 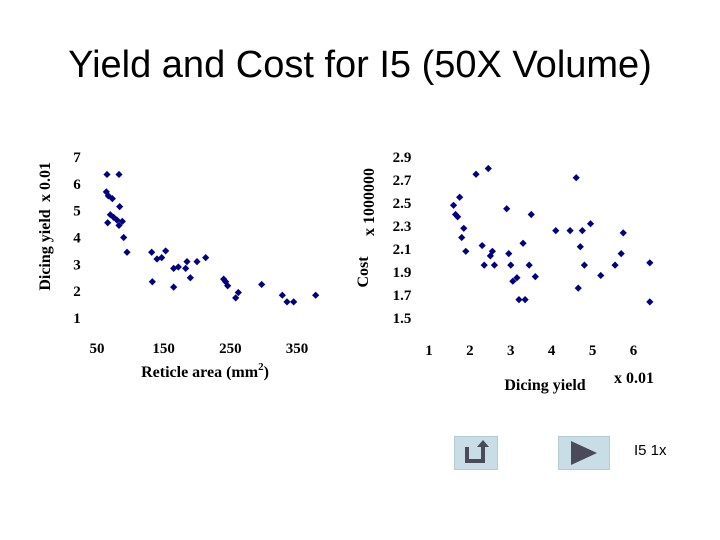 I want to click on y-tick-label: 7, so click(x=77, y=158).